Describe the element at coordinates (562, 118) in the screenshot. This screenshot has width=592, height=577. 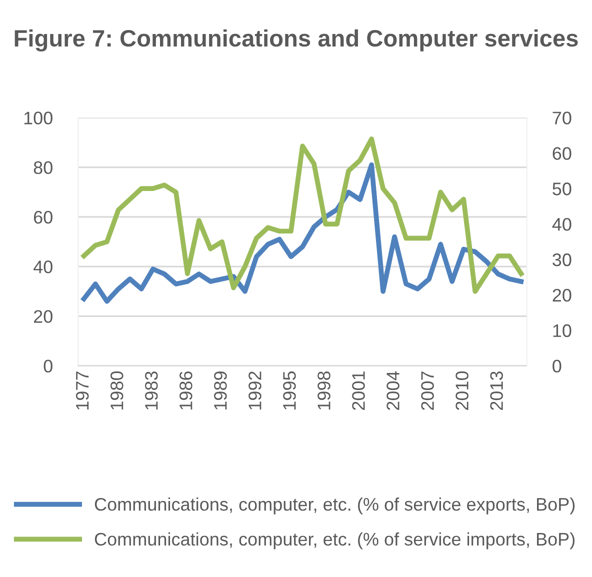
I see `y2-tick-label: 70` at that location.